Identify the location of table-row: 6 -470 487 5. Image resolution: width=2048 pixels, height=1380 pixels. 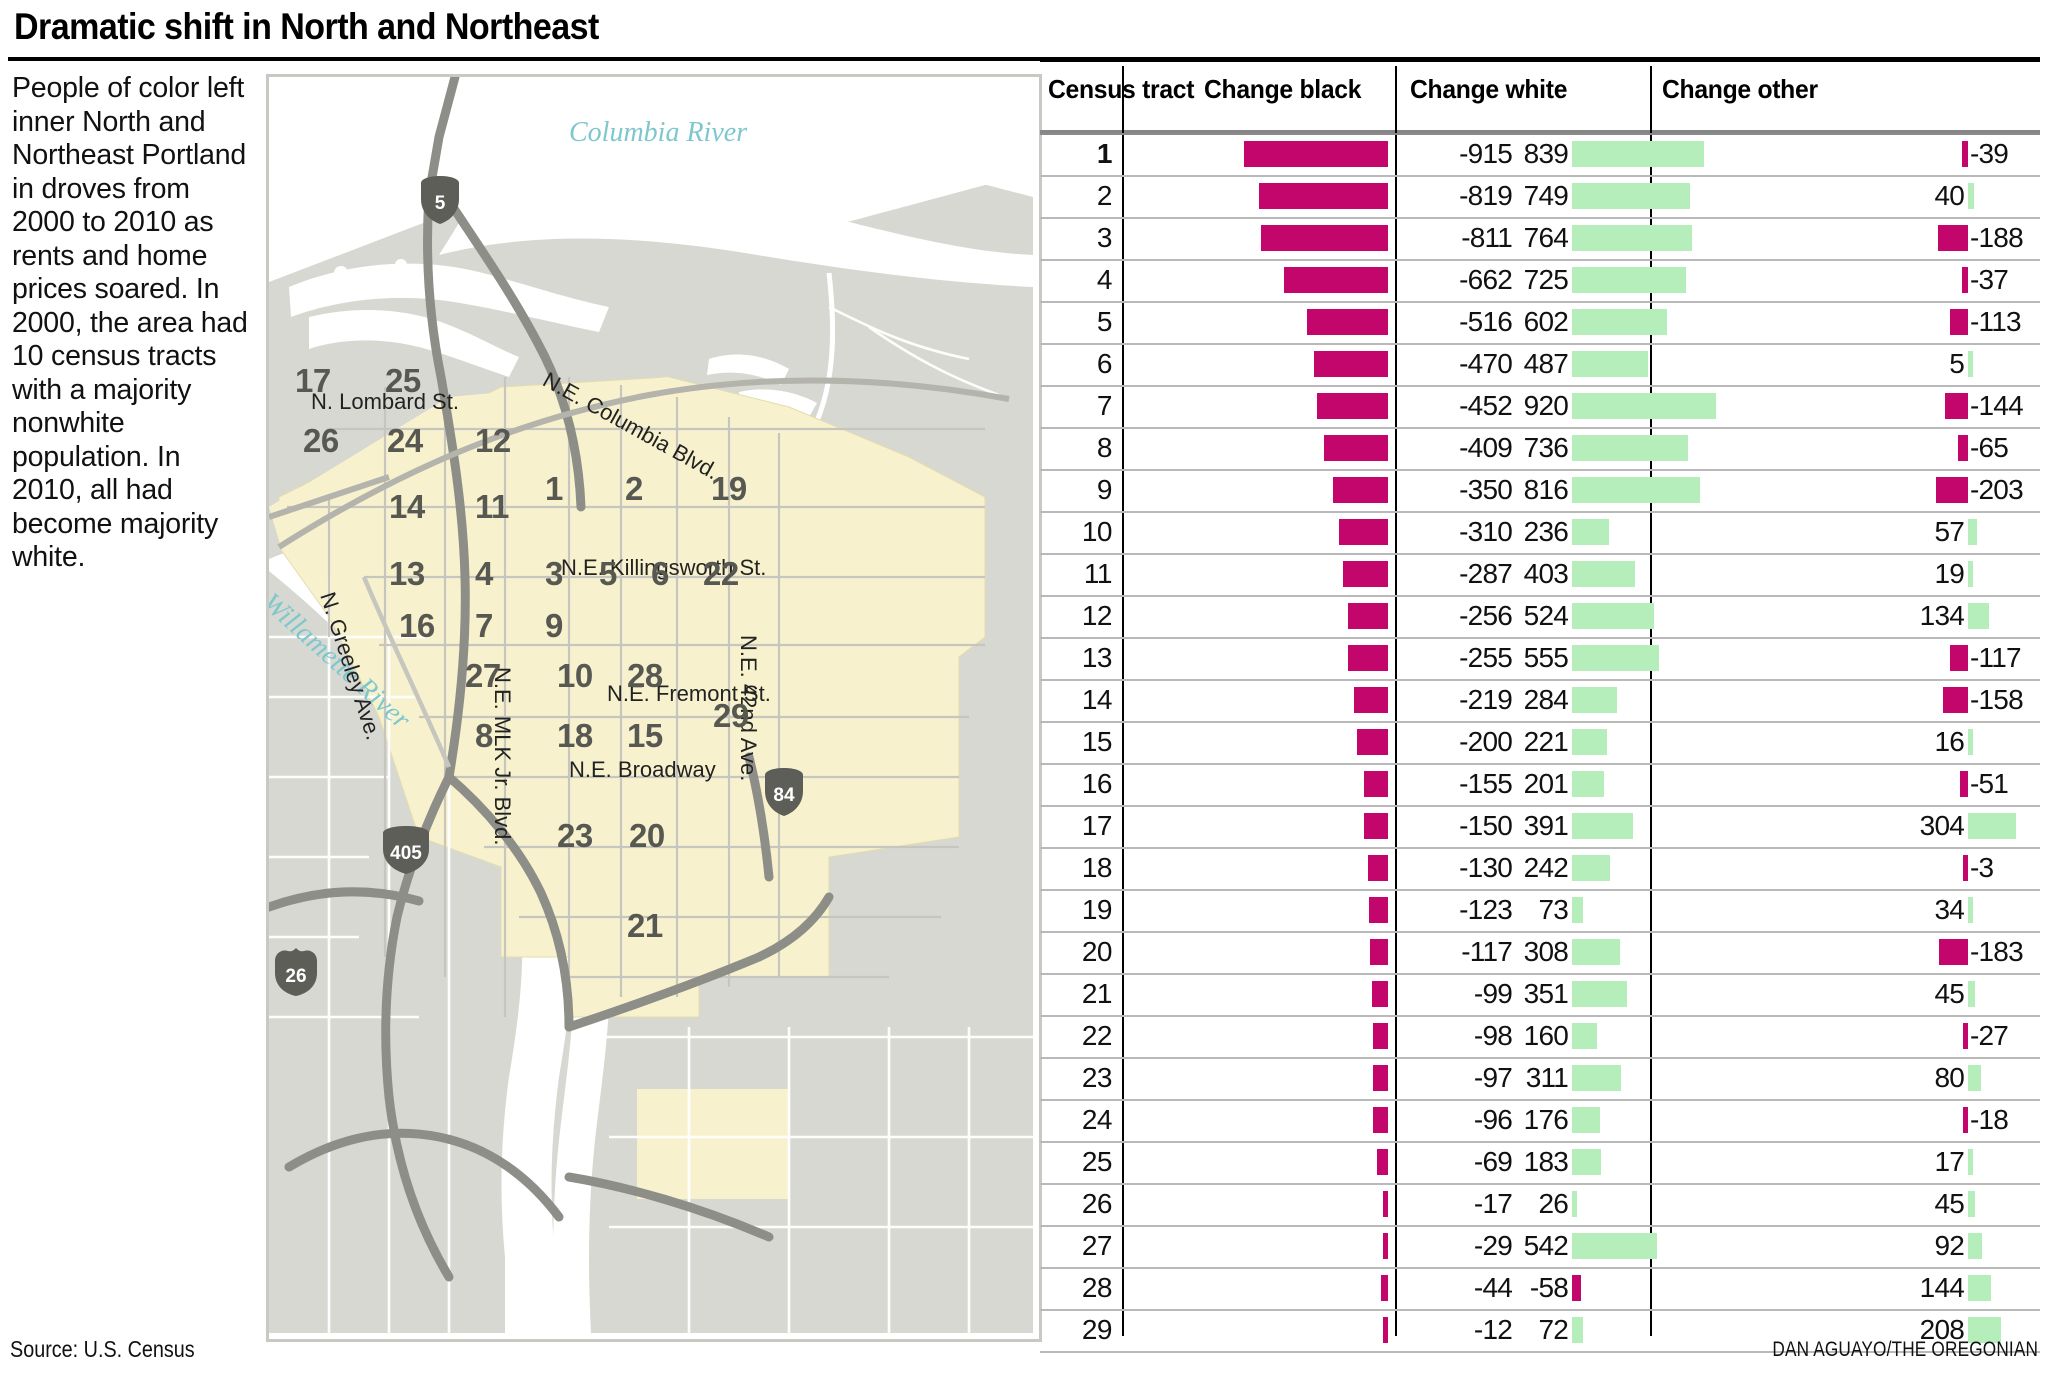
(1540, 364).